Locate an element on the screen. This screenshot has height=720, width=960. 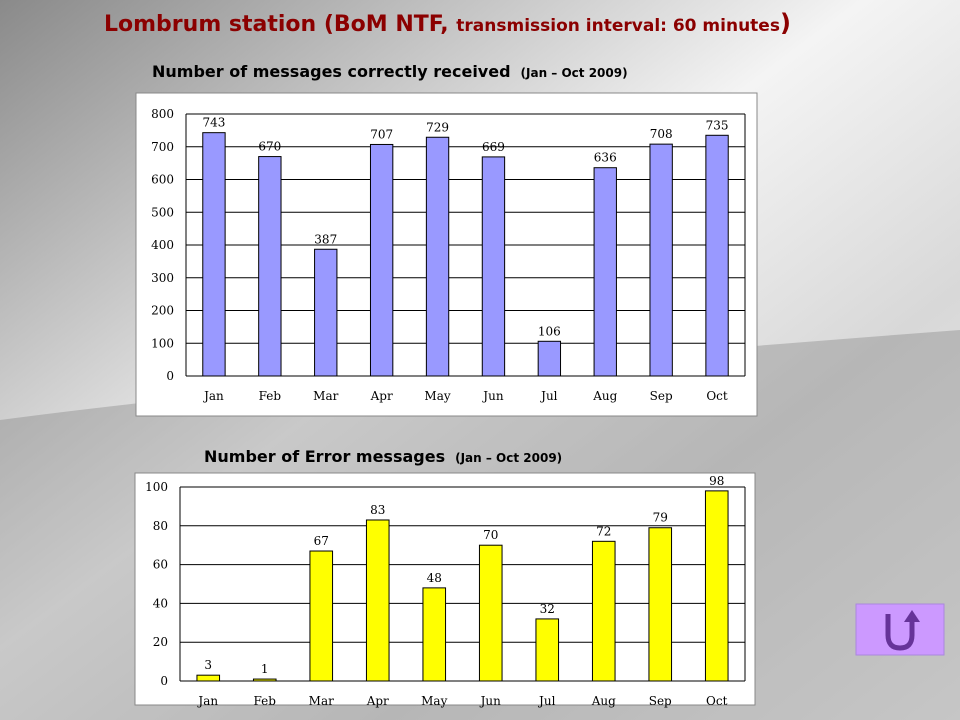
y-tick-label: 80 is located at coordinates (160, 526).